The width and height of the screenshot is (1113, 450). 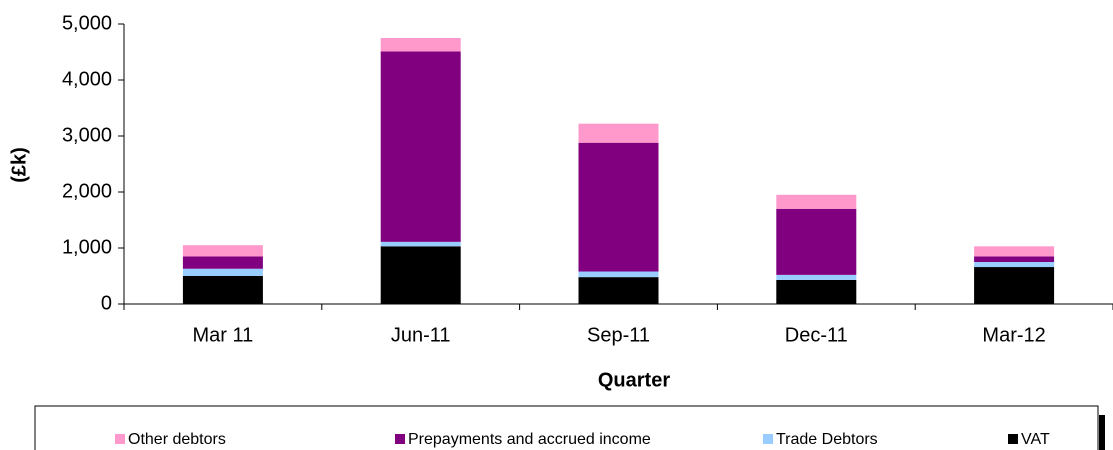 I want to click on legend-label: Prepayments and accrued income, so click(x=529, y=439).